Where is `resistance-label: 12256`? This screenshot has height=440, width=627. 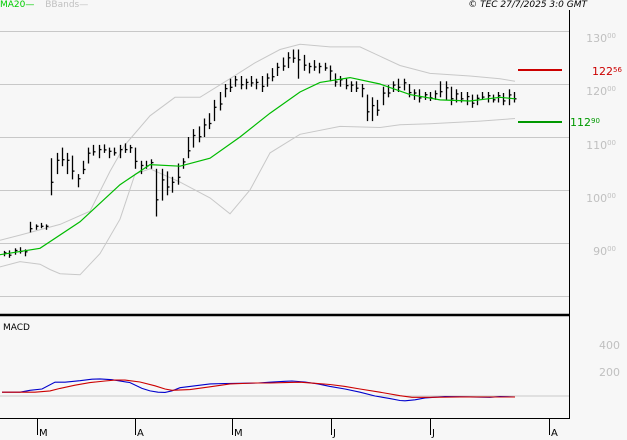 resistance-label: 12256 is located at coordinates (607, 71).